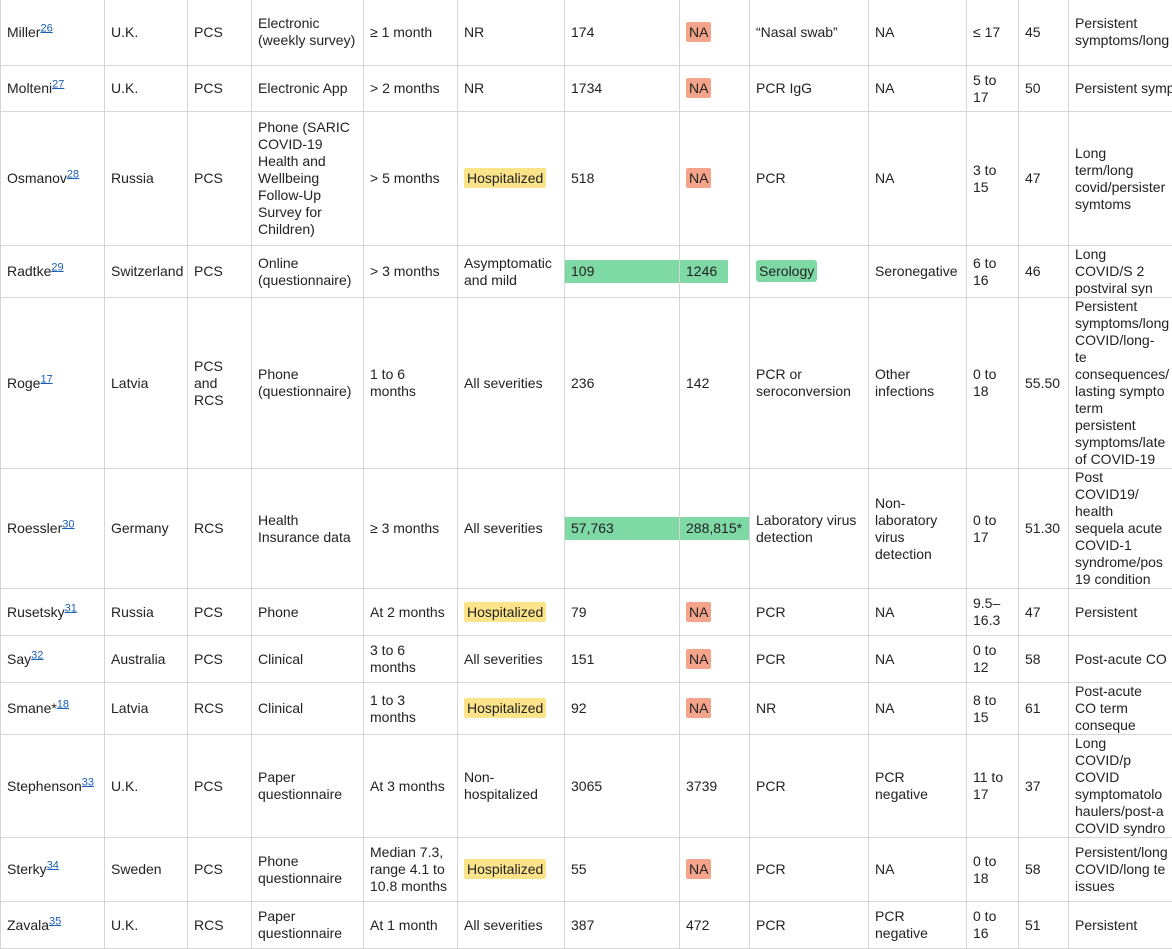 The width and height of the screenshot is (1172, 949). I want to click on author-cell: Miller26, so click(53, 33).